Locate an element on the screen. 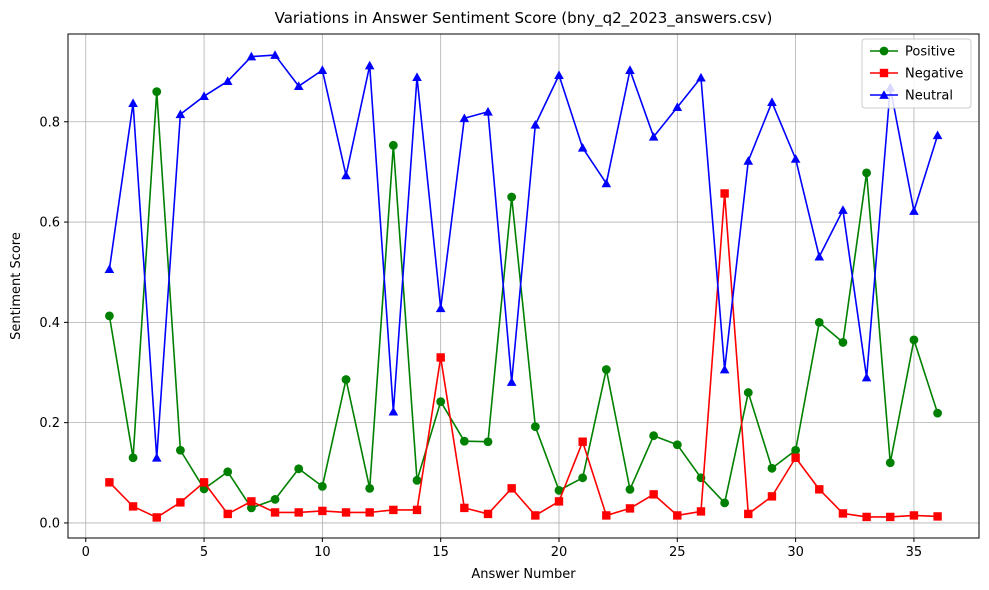  x-tick-label: 0 is located at coordinates (86, 552).